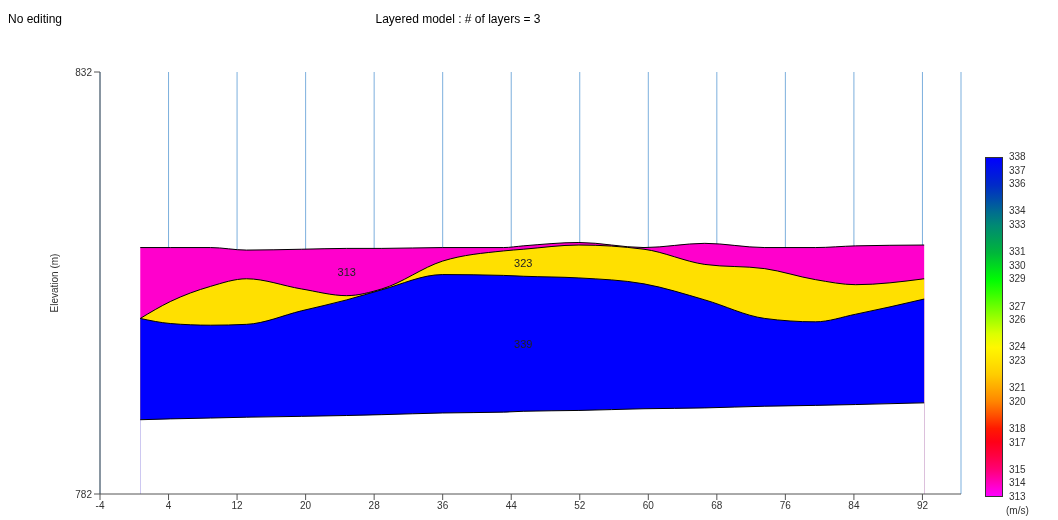 The height and width of the screenshot is (520, 1058). I want to click on color-bar-label: 323, so click(1017, 361).